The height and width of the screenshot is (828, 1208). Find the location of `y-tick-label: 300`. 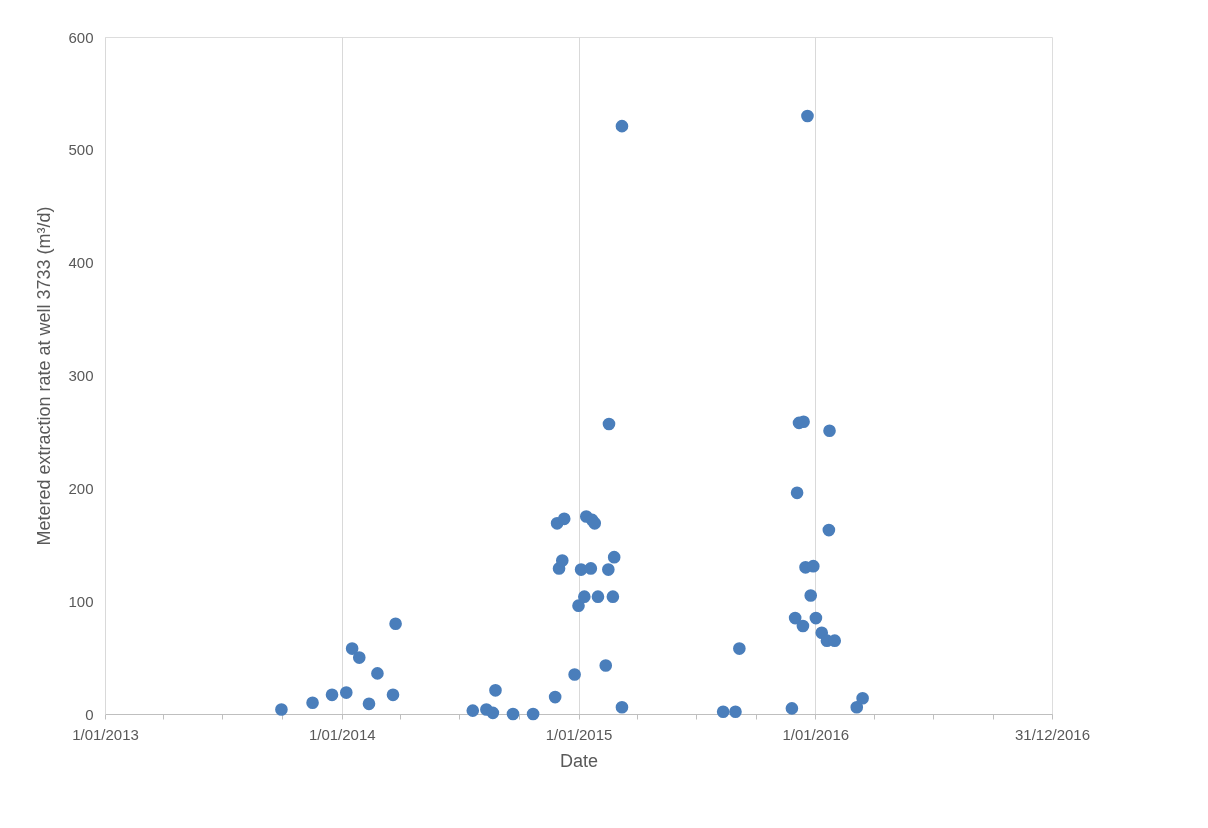

y-tick-label: 300 is located at coordinates (81, 375).